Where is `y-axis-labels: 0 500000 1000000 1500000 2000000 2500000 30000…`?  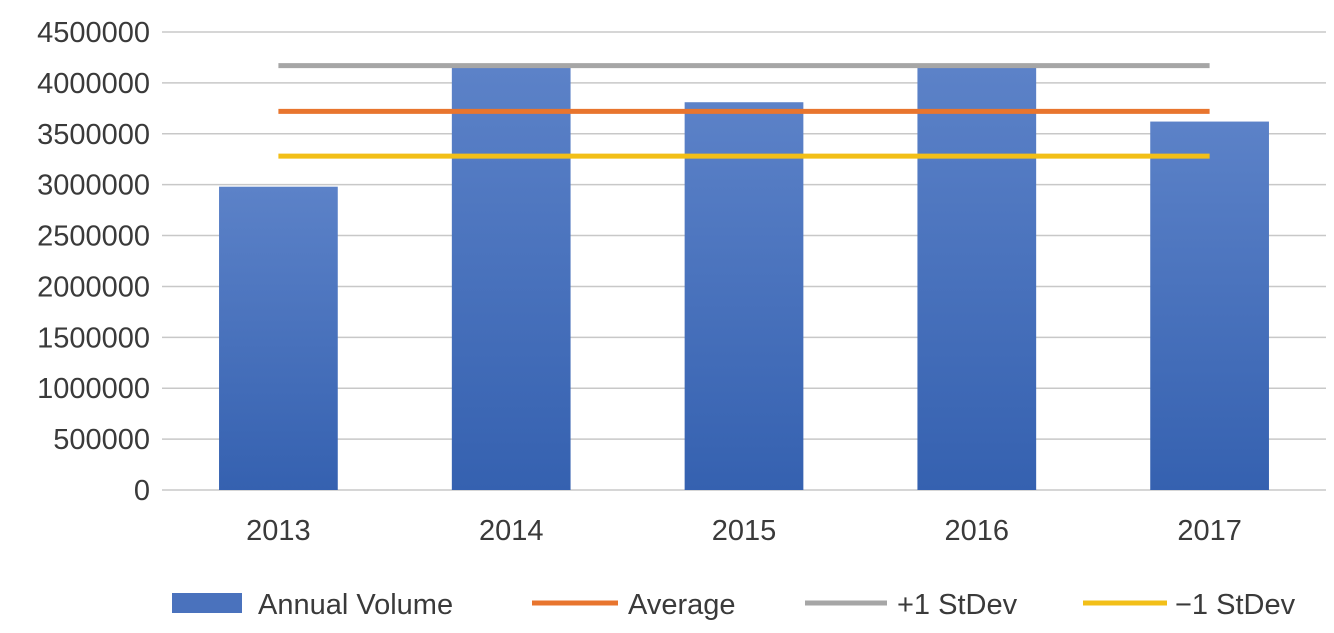 y-axis-labels: 0 500000 1000000 1500000 2000000 2500000 30000… is located at coordinates (93, 262).